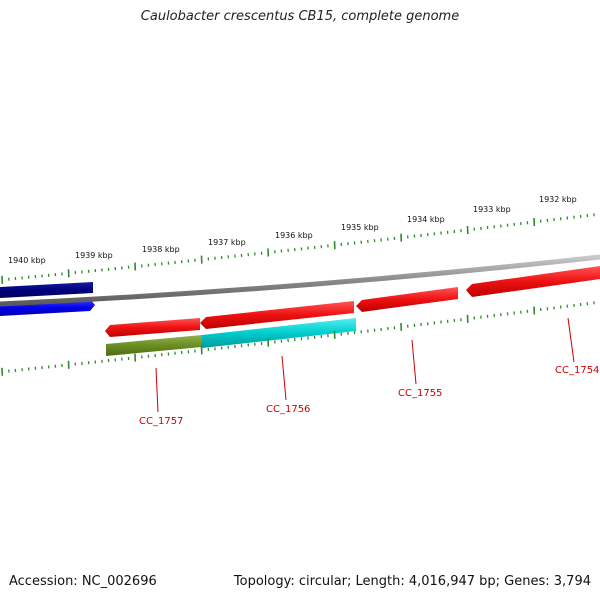 This screenshot has width=600, height=600. Describe the element at coordinates (294, 235) in the screenshot. I see `ruler-label: 1936 kbp` at that location.